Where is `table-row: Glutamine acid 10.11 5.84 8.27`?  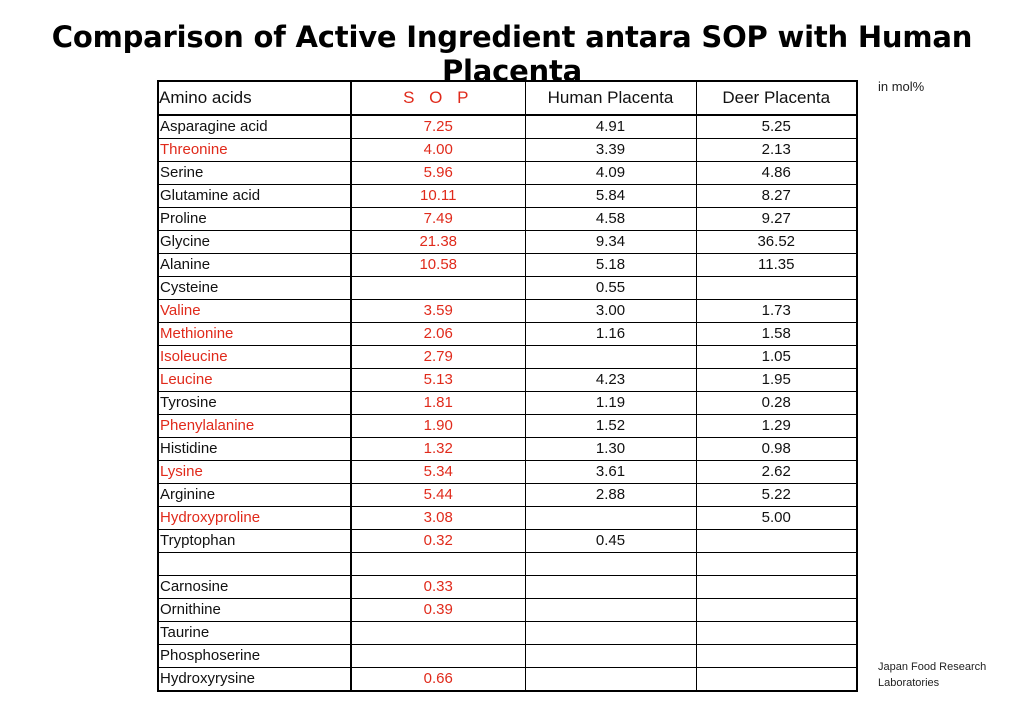 table-row: Glutamine acid 10.11 5.84 8.27 is located at coordinates (507, 196).